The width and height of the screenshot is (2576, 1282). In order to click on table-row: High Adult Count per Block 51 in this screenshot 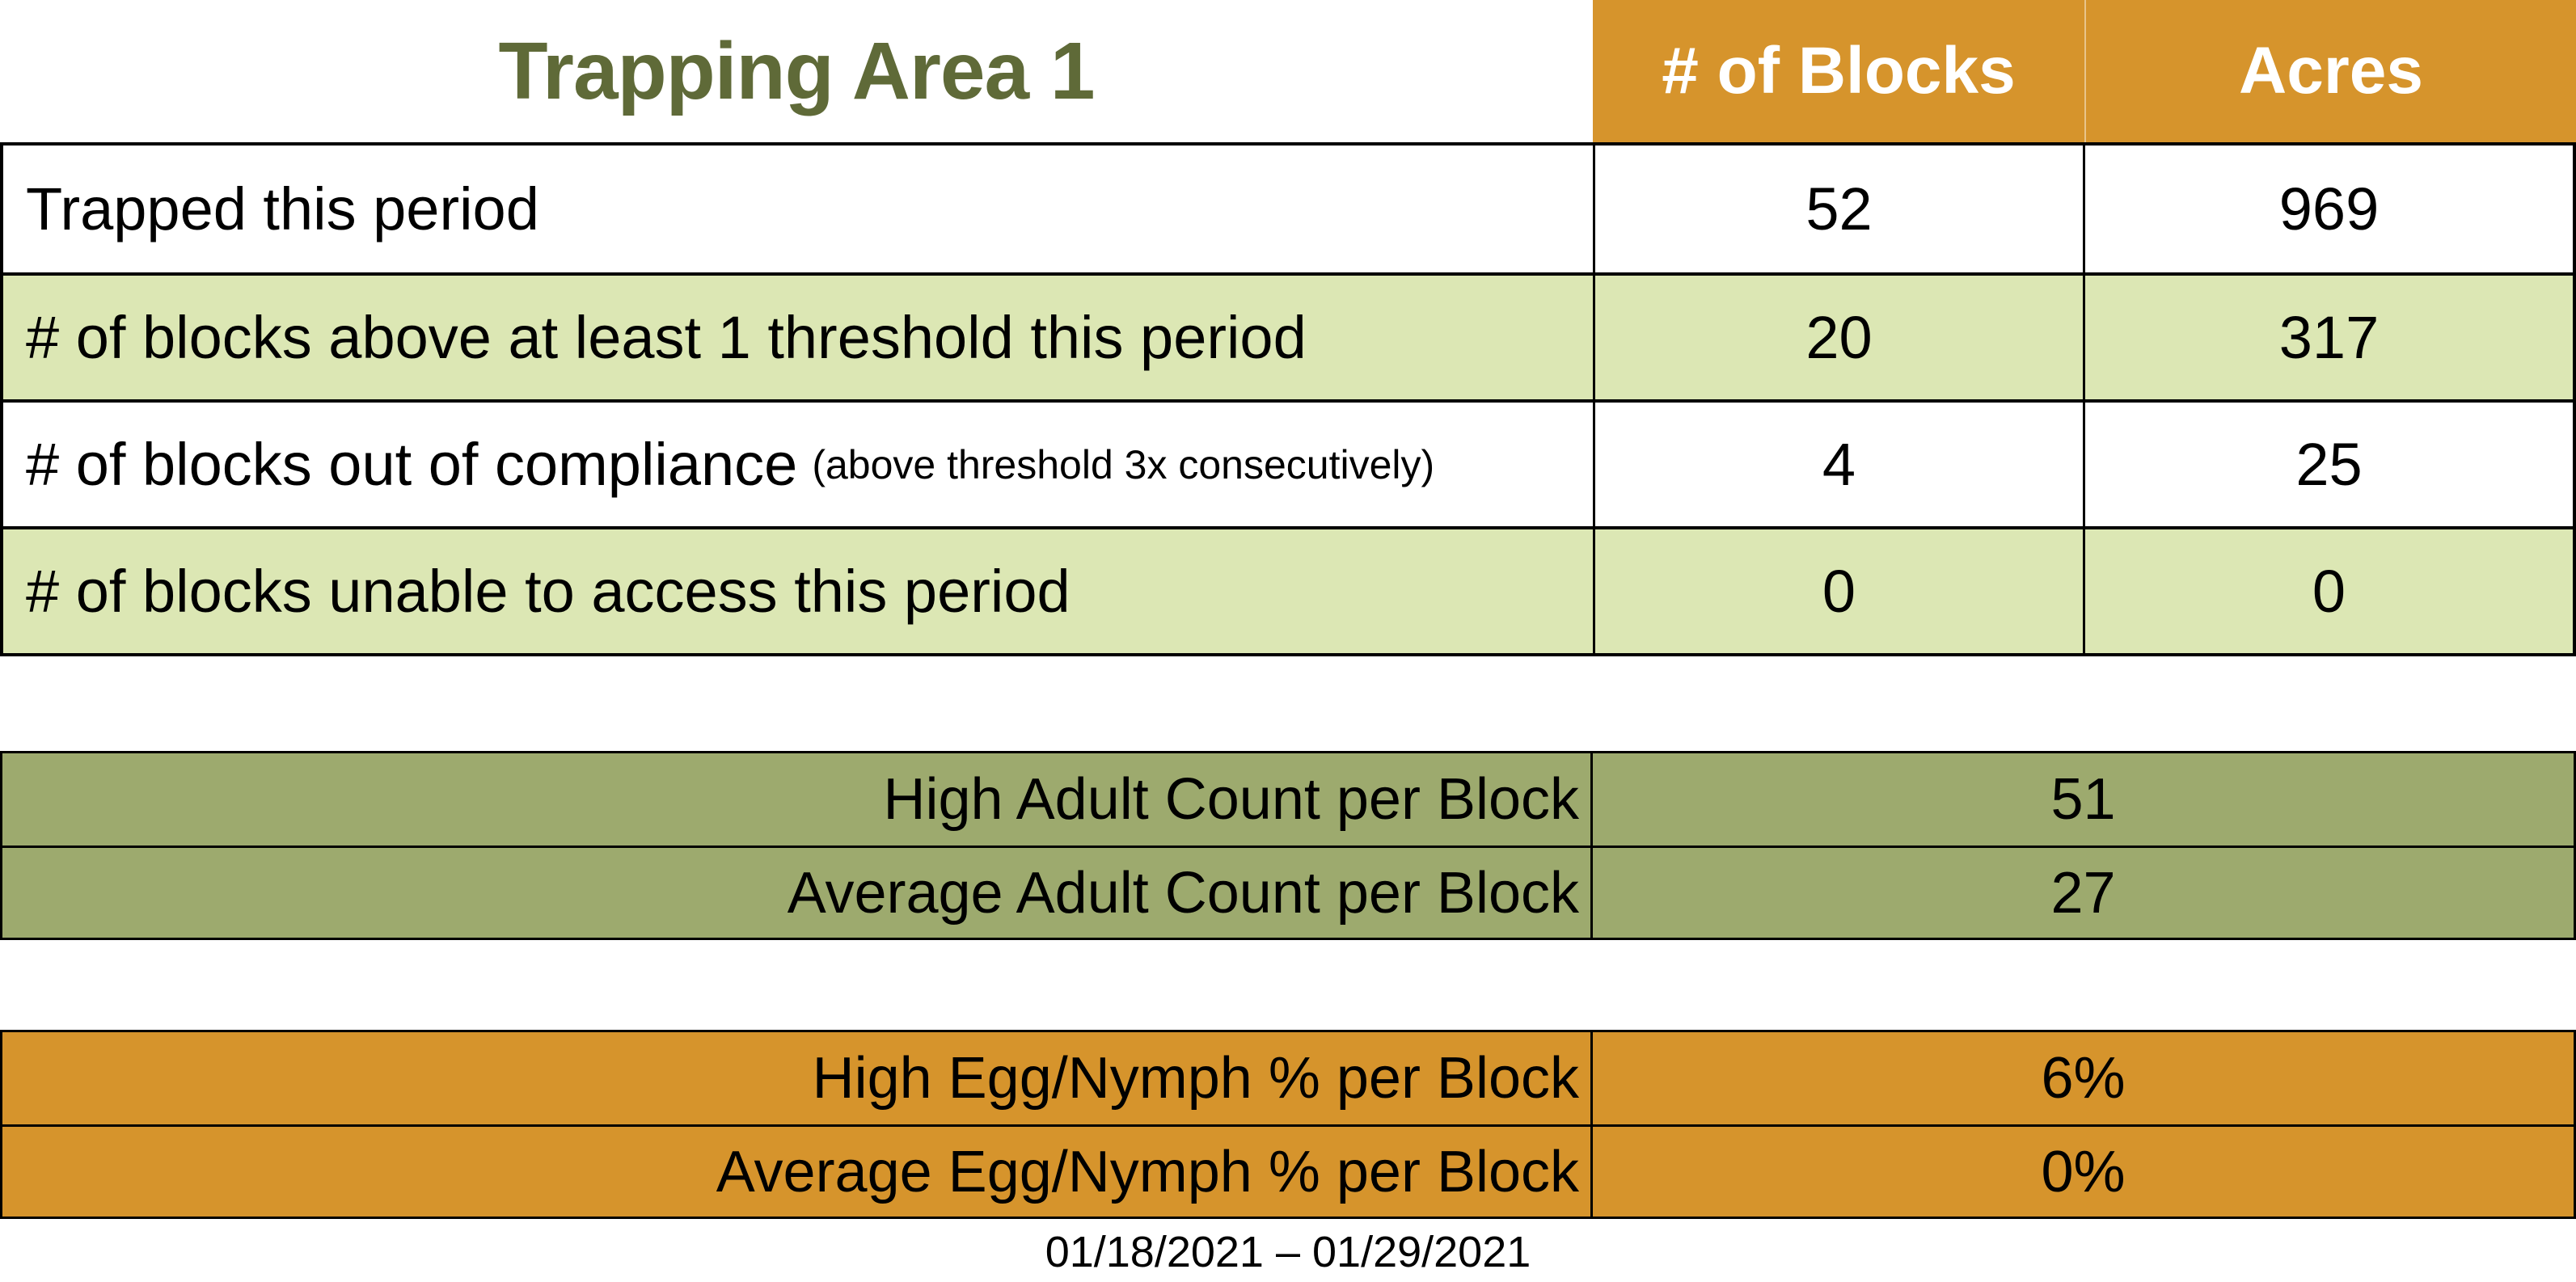, I will do `click(1288, 799)`.